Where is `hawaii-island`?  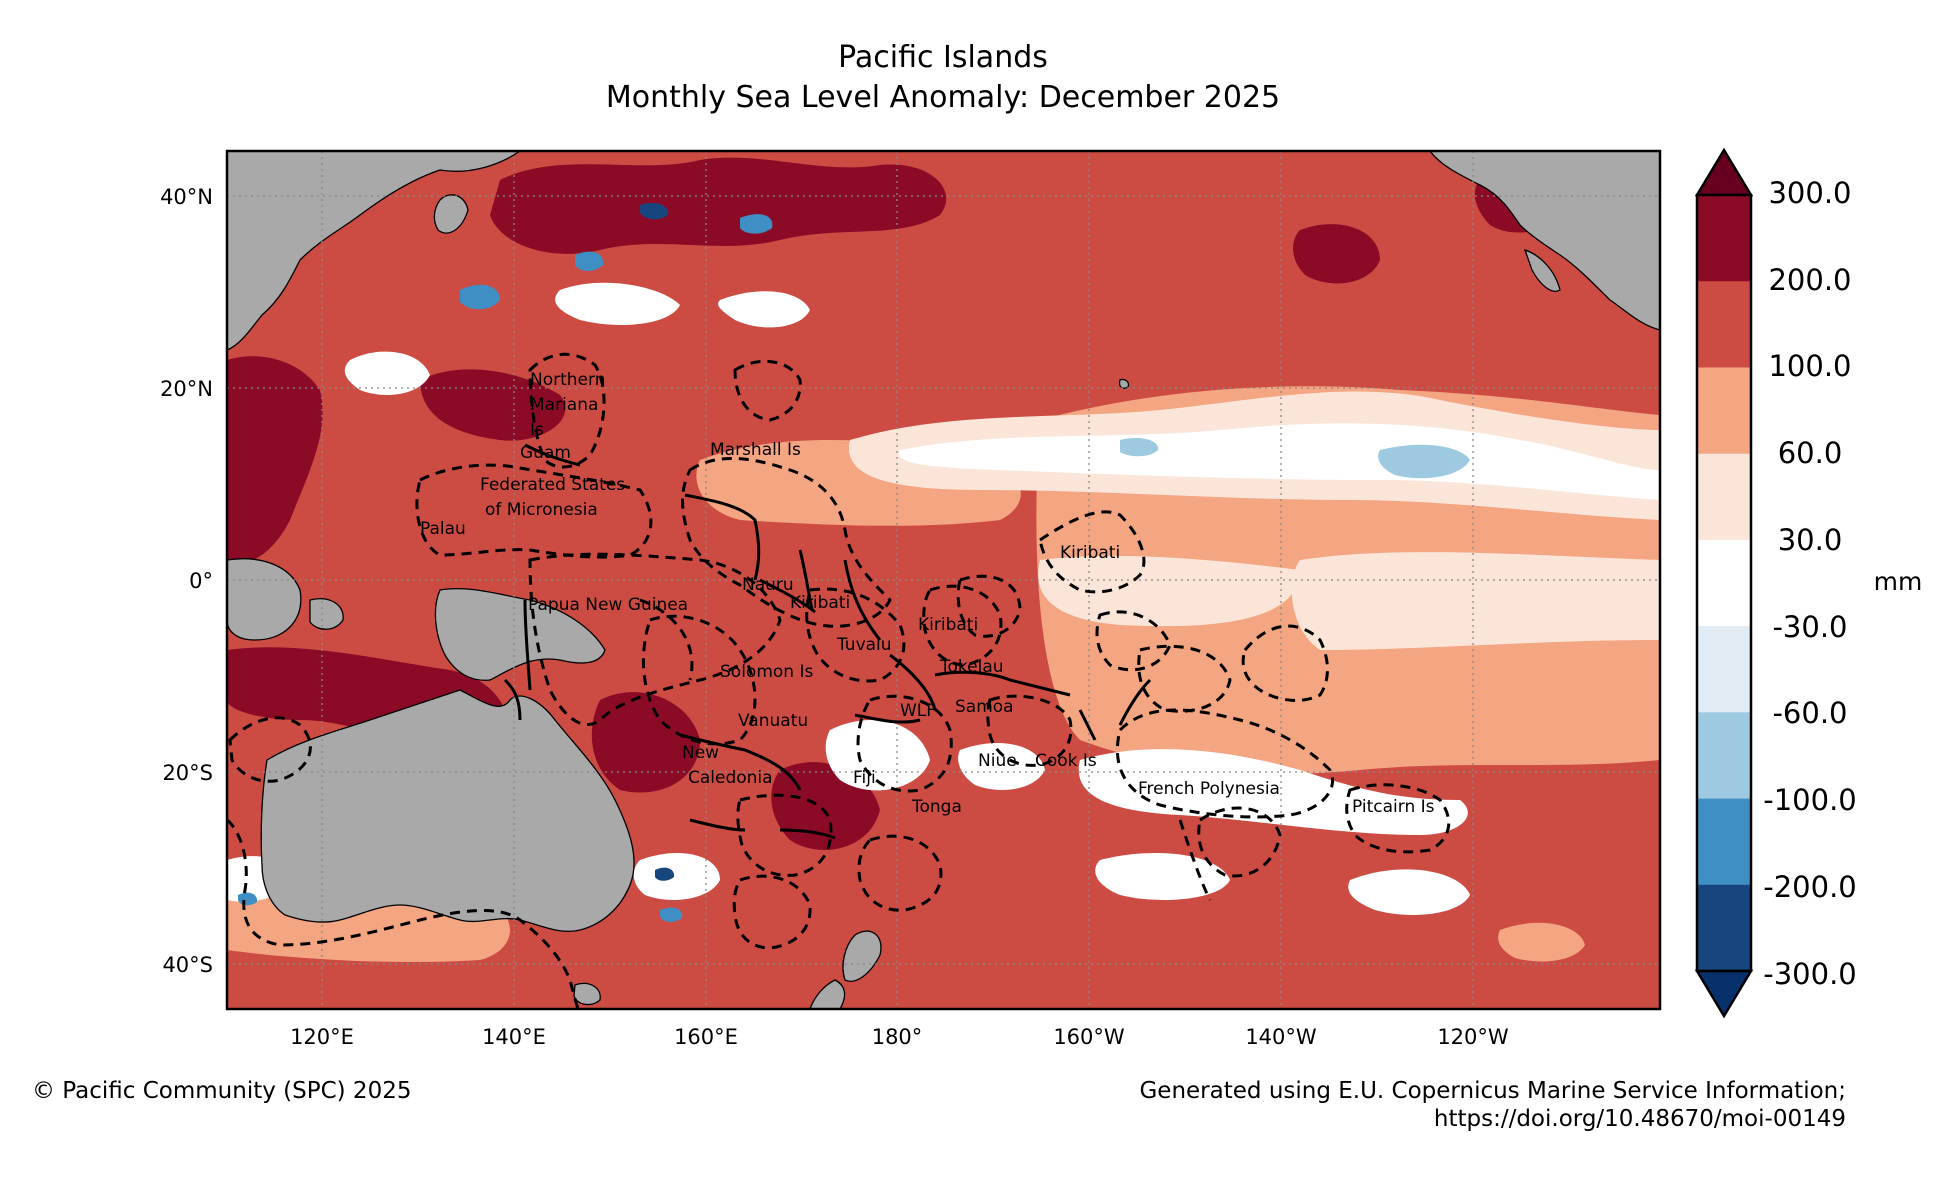 hawaii-island is located at coordinates (1124, 383).